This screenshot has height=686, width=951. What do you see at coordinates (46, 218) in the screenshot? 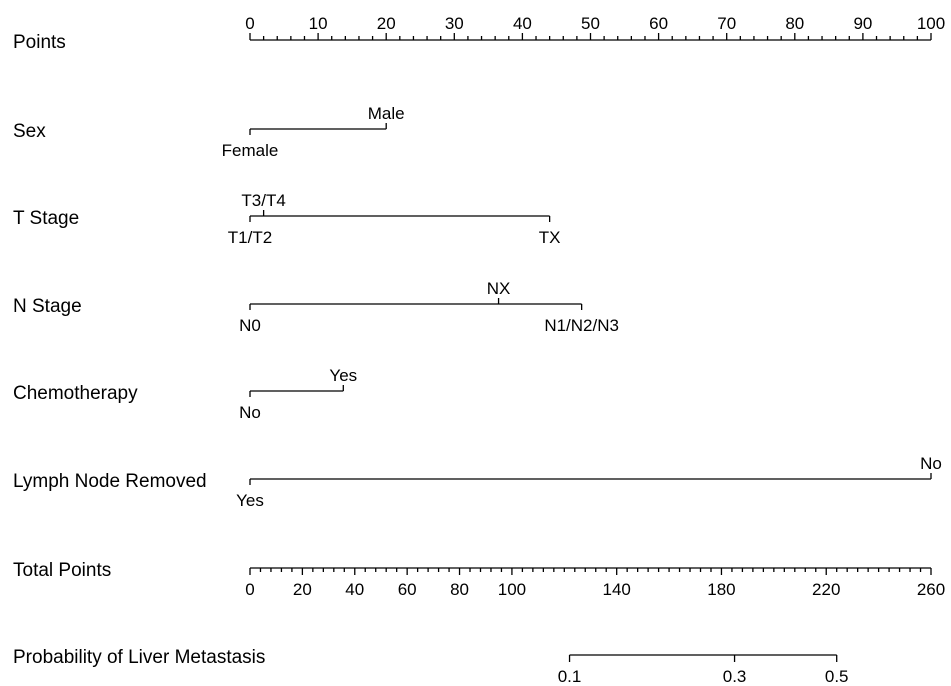
I see `t-stage-label: T Stage` at bounding box center [46, 218].